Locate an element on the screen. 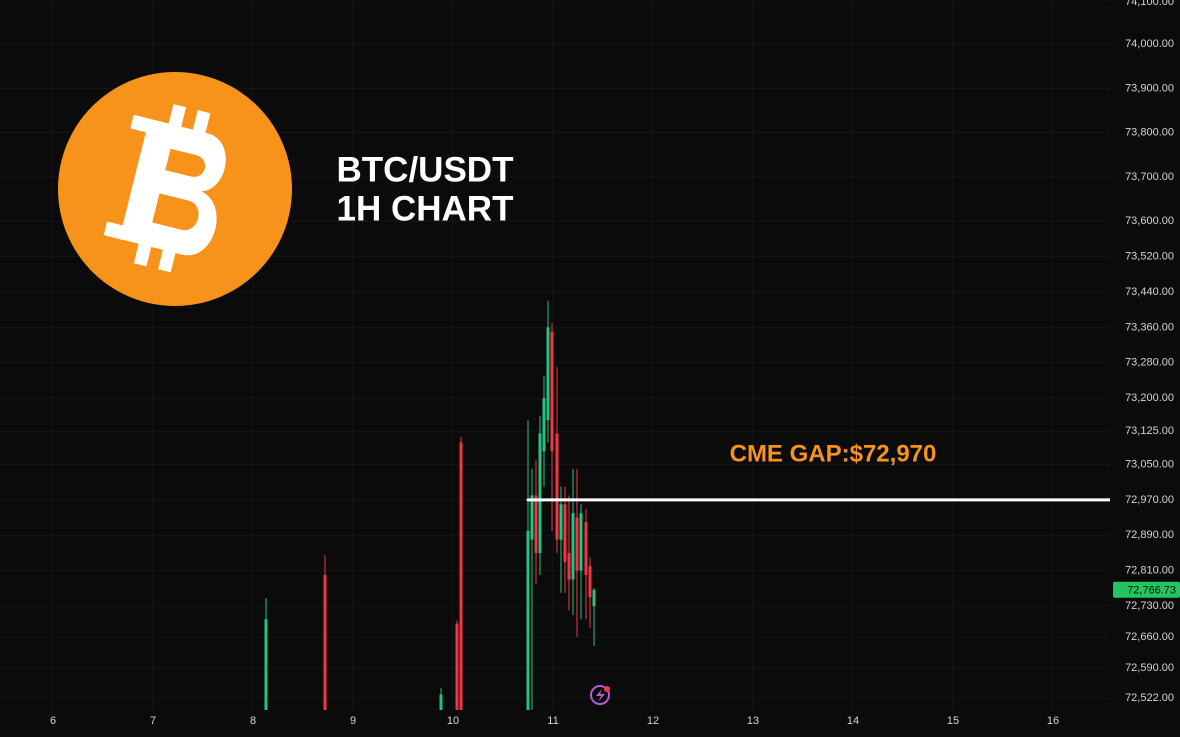 Image resolution: width=1180 pixels, height=737 pixels. last-price-label: 72,766.73 is located at coordinates (1151, 591).